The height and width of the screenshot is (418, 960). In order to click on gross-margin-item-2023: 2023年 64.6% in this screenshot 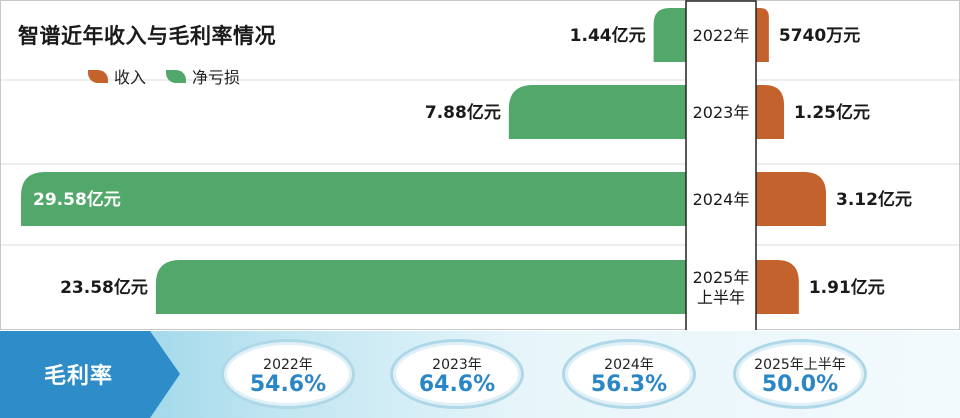, I will do `click(457, 374)`.